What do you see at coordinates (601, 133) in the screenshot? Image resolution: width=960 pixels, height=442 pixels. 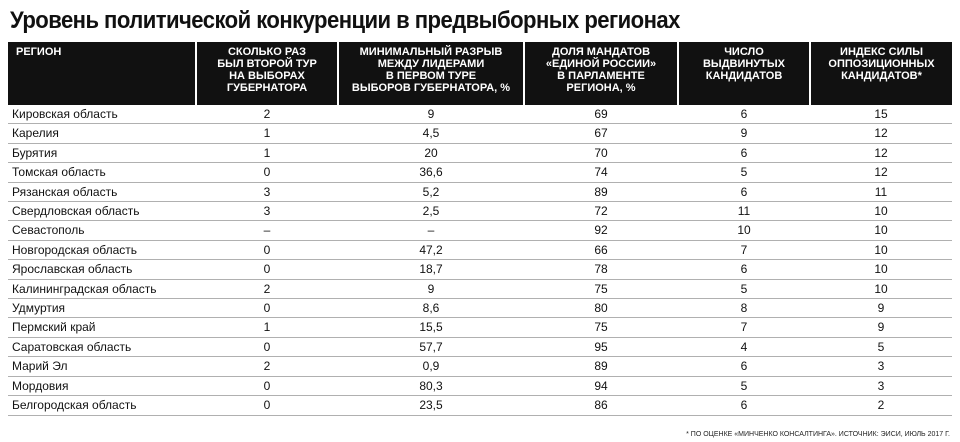 I see `cell-ur-share: 67` at bounding box center [601, 133].